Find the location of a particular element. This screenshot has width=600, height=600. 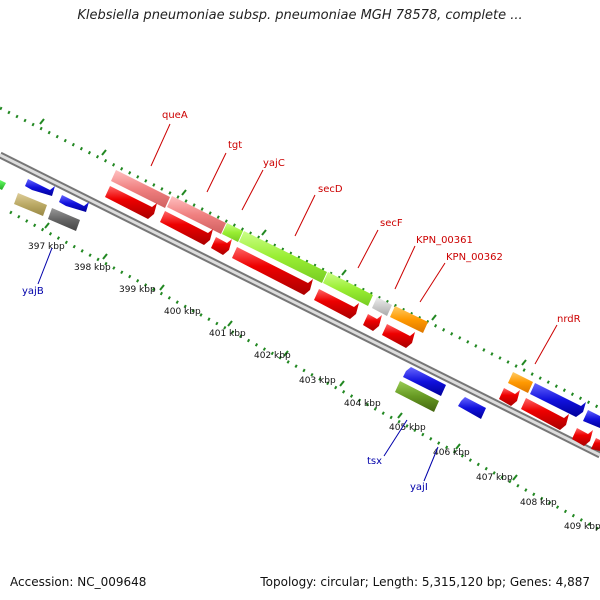

kbp-label: 407 kbp is located at coordinates (494, 478).